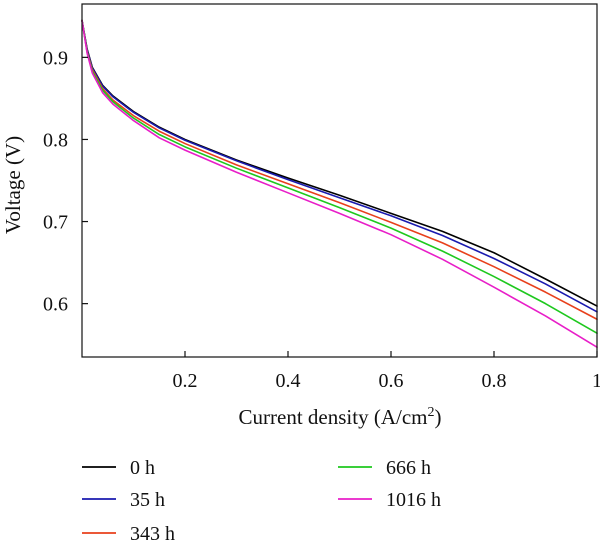  I want to click on legend-label-2: 343 h, so click(152, 534).